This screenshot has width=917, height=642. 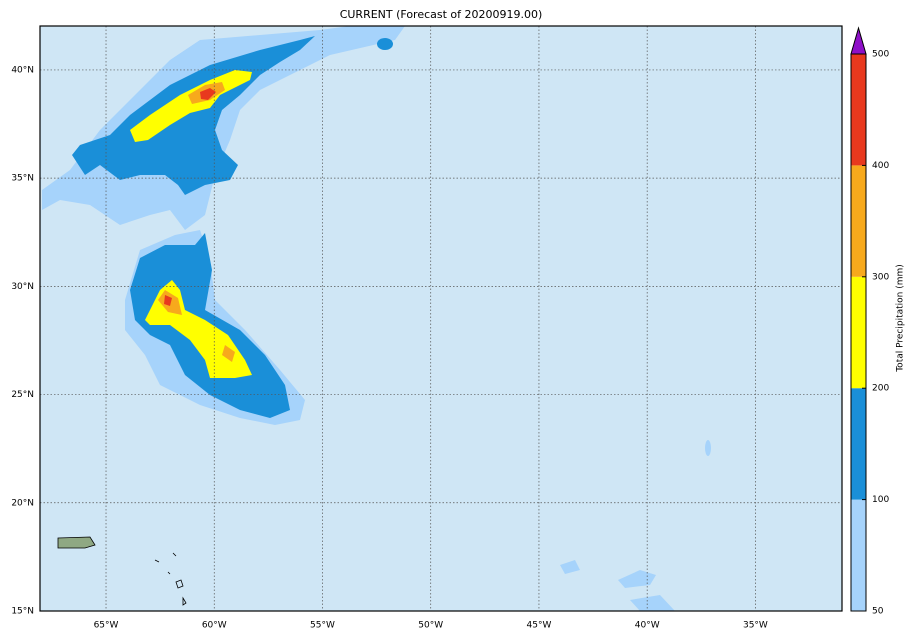 What do you see at coordinates (430, 626) in the screenshot?
I see `x-tick-label: 50°W` at bounding box center [430, 626].